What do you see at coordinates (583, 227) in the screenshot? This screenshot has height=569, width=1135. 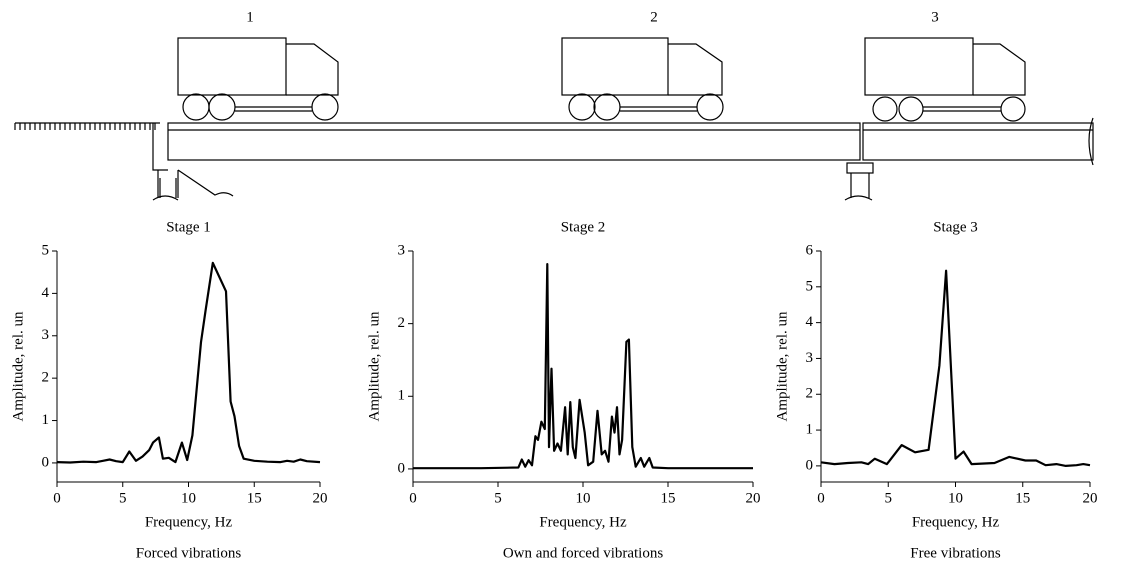 I see `chart-title: Stage 2` at bounding box center [583, 227].